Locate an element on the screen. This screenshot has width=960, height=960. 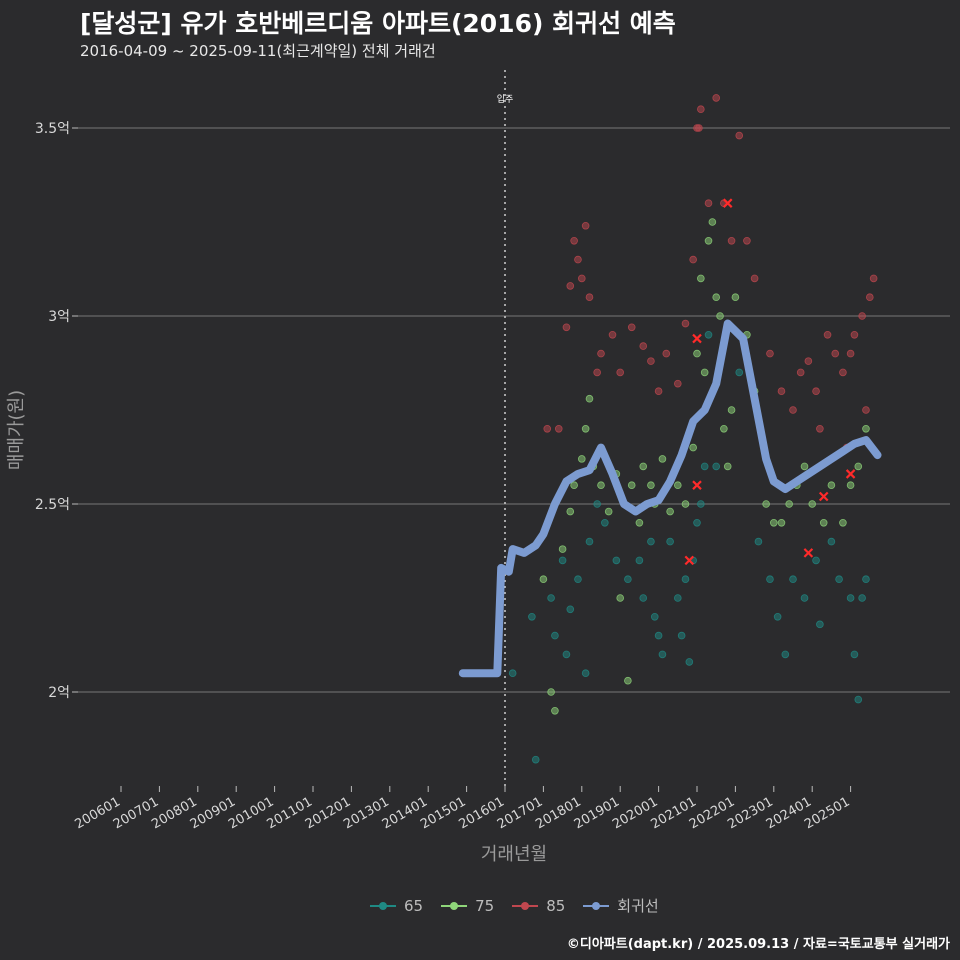
legend-item-regression: 회귀선 is located at coordinates (621, 905).